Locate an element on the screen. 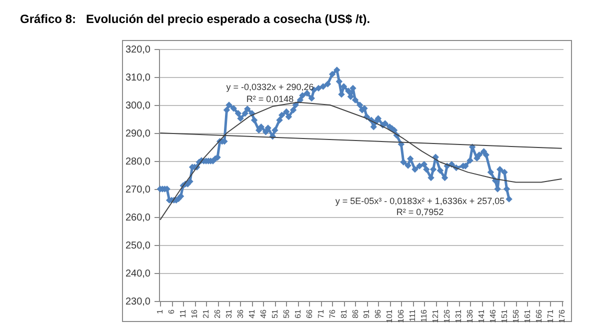 The width and height of the screenshot is (592, 335). x-tick-label: 151 is located at coordinates (504, 315).